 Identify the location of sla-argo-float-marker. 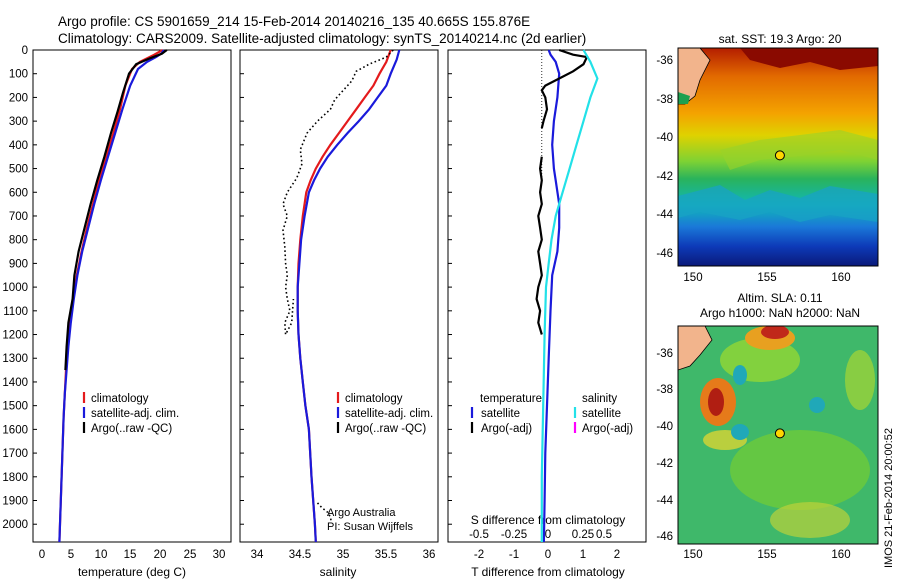
(779, 433).